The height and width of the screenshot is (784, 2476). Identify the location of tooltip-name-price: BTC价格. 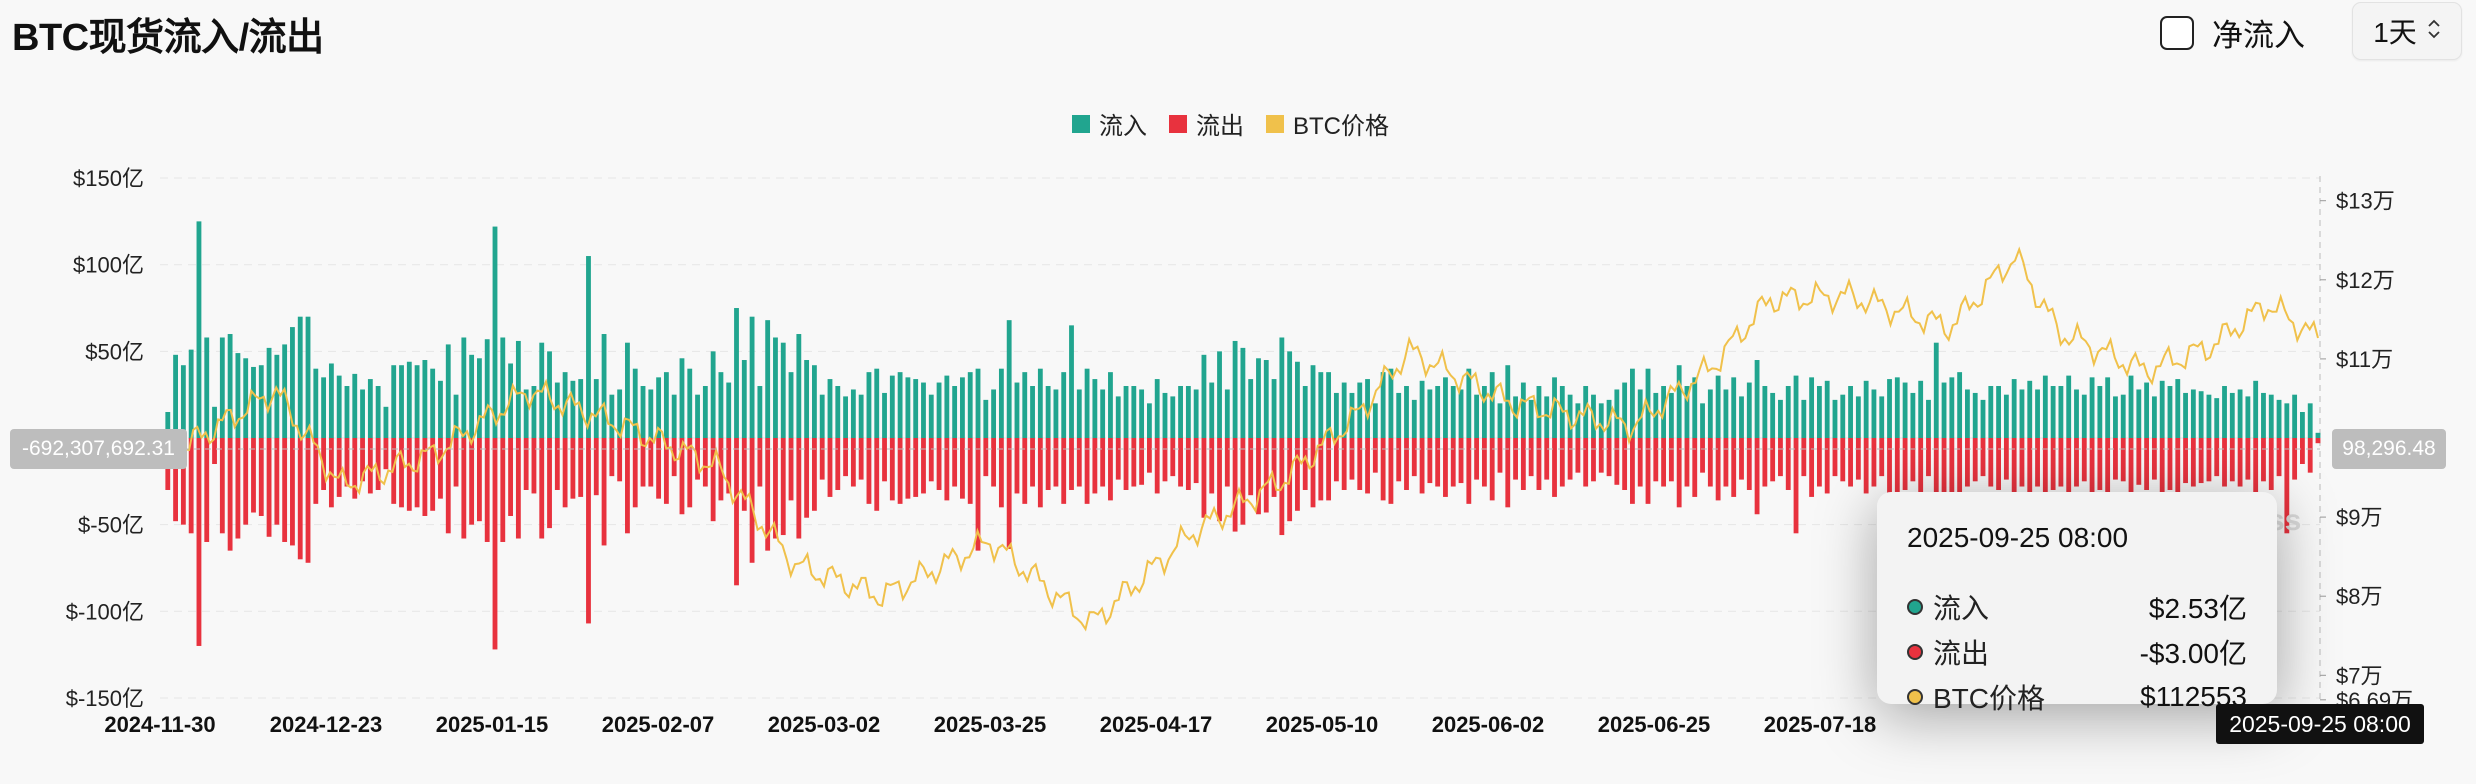
(1989, 698).